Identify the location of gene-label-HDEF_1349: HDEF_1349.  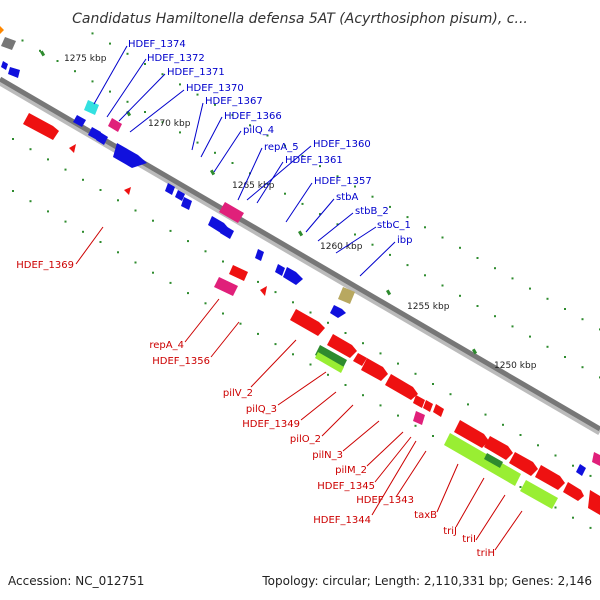
(271, 424).